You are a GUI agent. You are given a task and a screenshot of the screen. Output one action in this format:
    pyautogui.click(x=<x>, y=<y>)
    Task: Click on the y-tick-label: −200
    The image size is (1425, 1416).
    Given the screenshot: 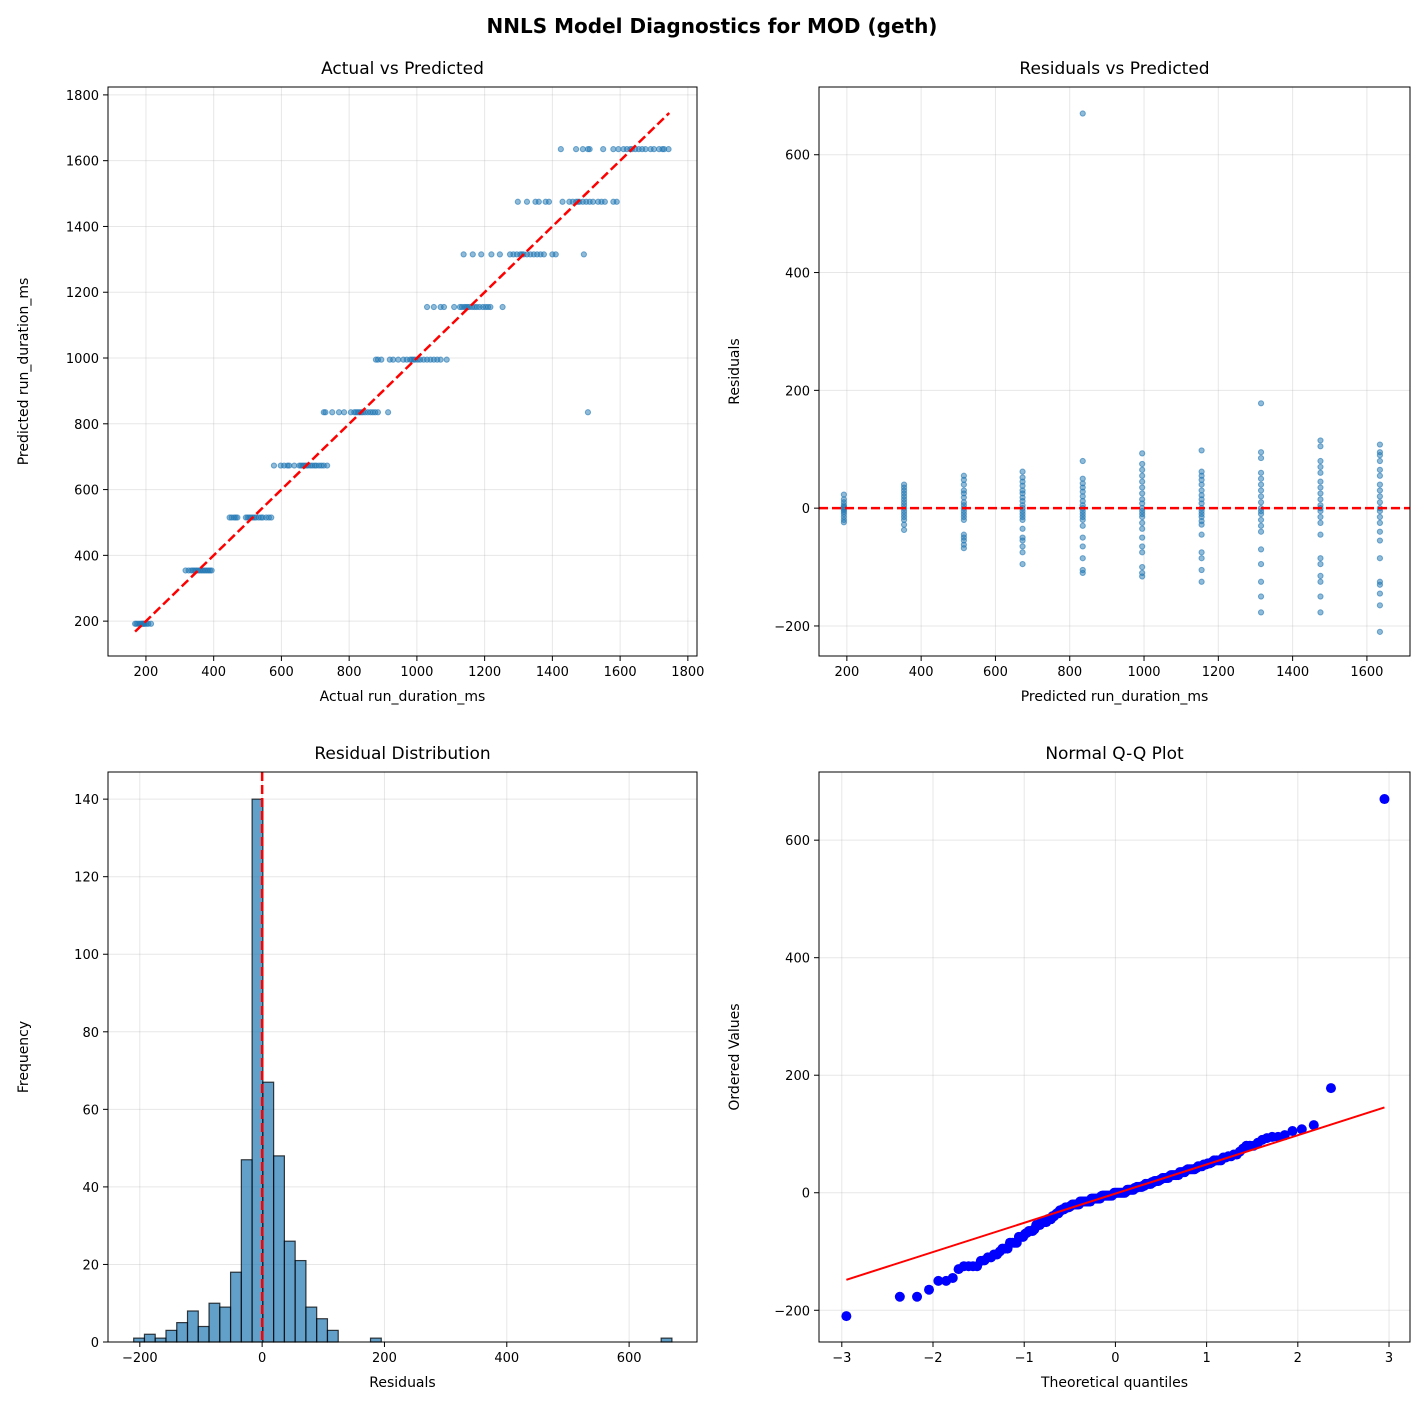 What is the action you would take?
    pyautogui.click(x=792, y=627)
    